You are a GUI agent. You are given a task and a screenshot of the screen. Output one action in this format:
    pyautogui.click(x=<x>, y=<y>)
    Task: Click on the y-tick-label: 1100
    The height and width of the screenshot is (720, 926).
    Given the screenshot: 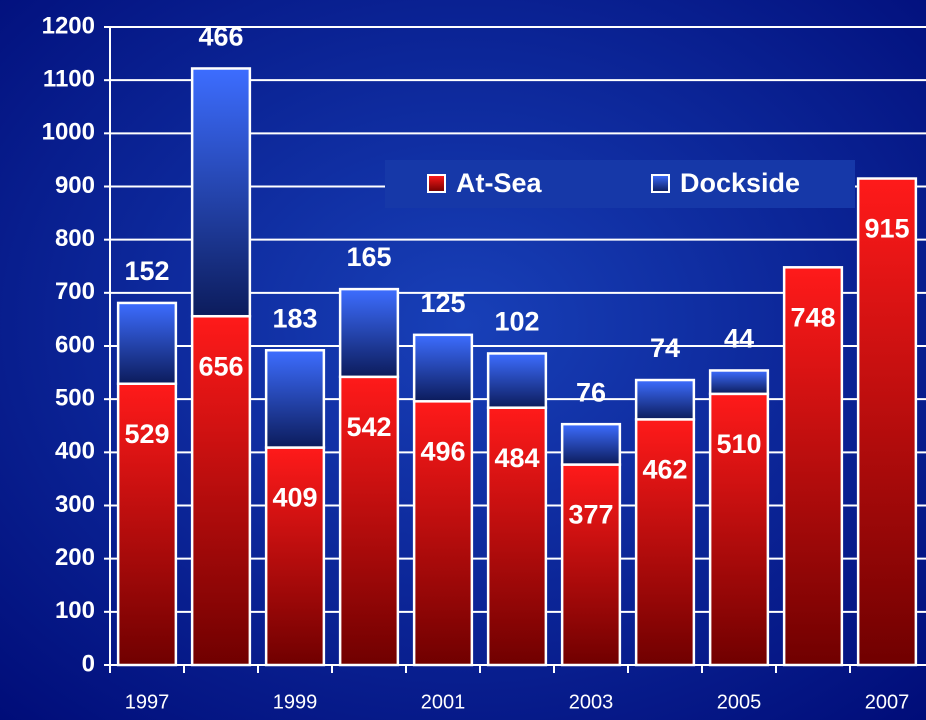 What is the action you would take?
    pyautogui.click(x=69, y=79)
    